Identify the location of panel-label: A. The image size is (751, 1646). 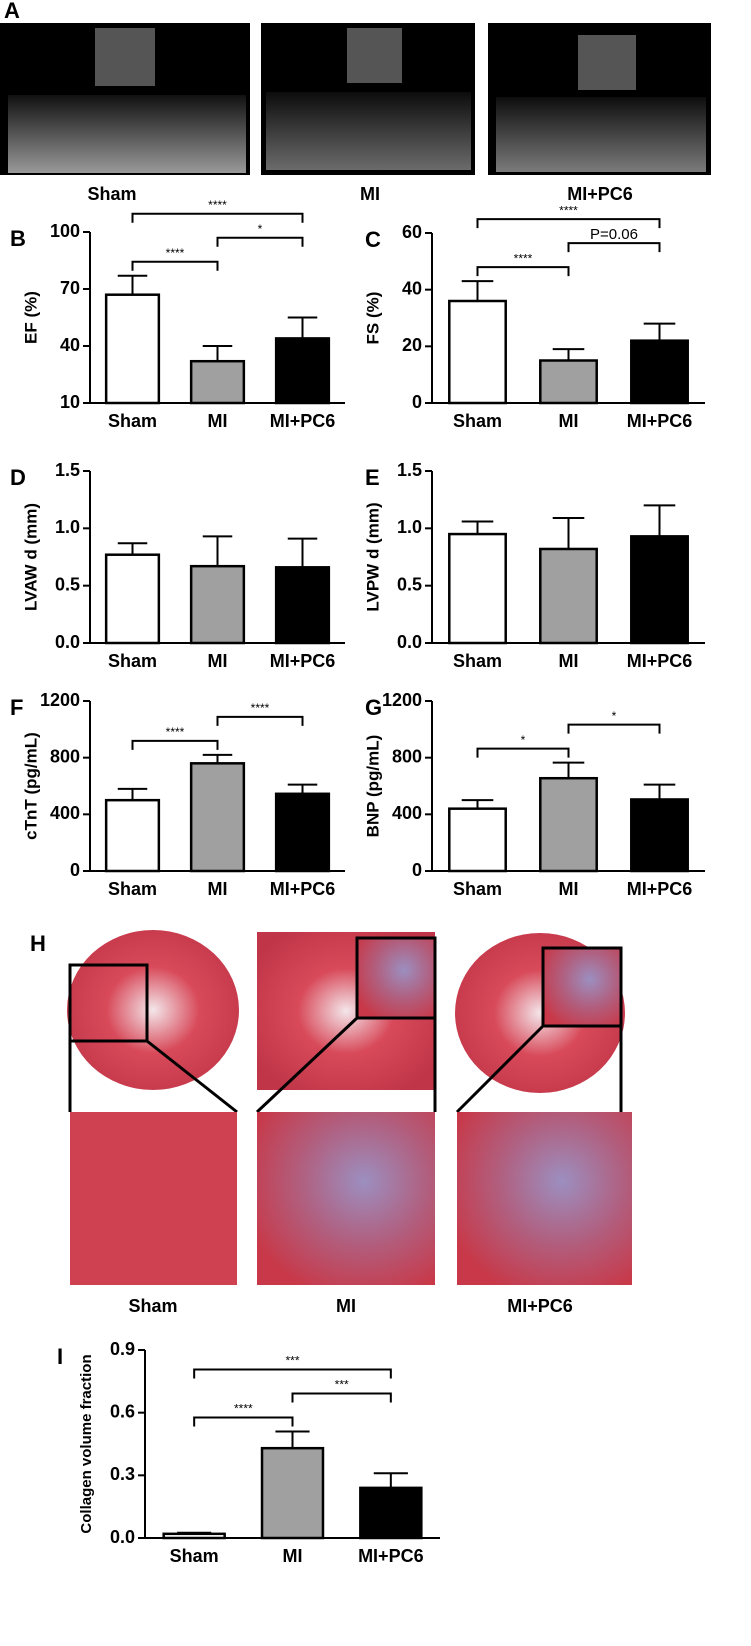
(12, 11).